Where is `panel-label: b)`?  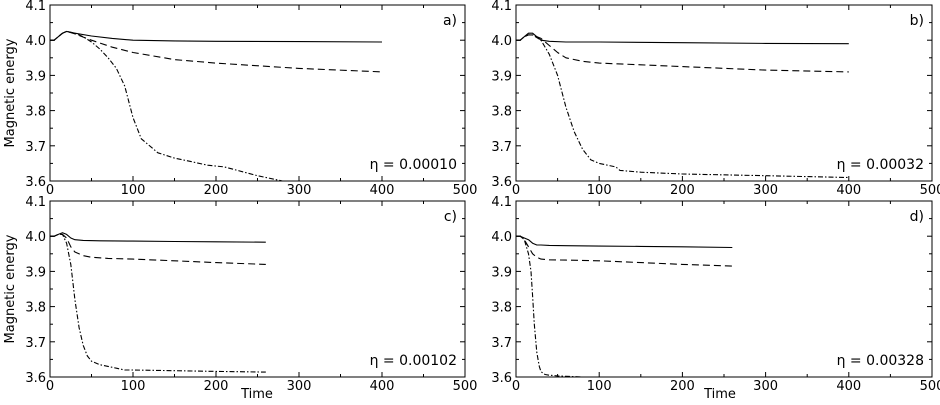 panel-label: b) is located at coordinates (917, 21).